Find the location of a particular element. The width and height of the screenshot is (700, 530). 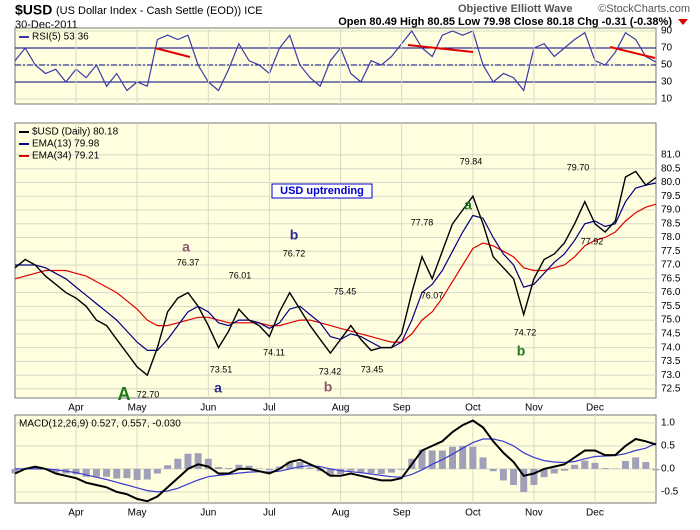

legend-label: $USD (Daily) 80.18 is located at coordinates (75, 132).